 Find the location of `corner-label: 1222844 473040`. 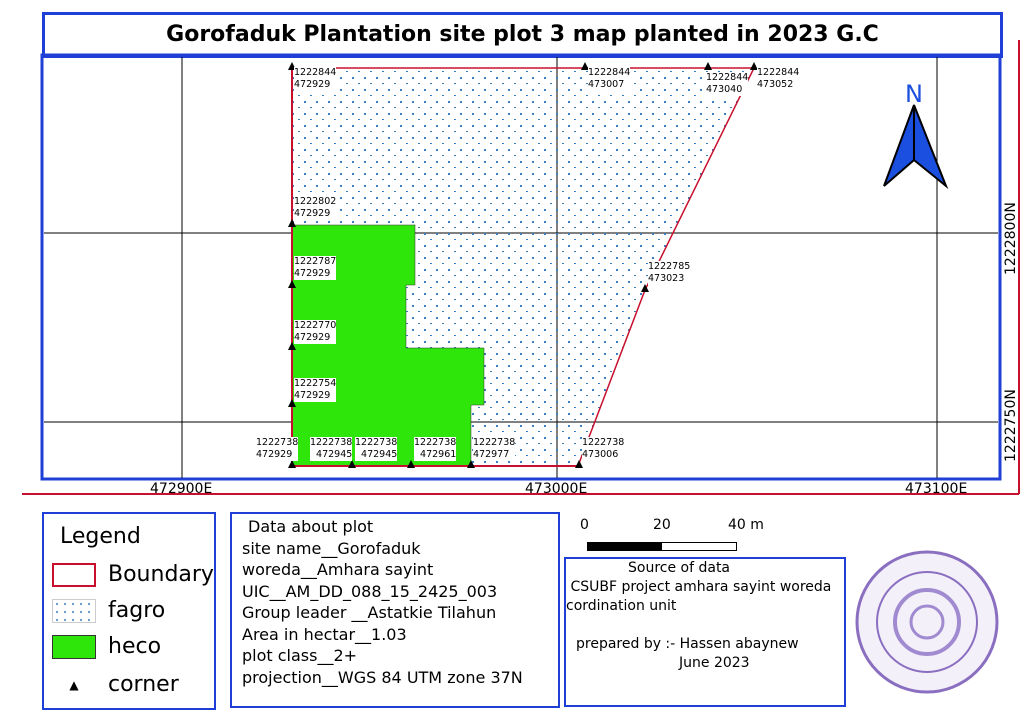

corner-label: 1222844 473040 is located at coordinates (727, 84).